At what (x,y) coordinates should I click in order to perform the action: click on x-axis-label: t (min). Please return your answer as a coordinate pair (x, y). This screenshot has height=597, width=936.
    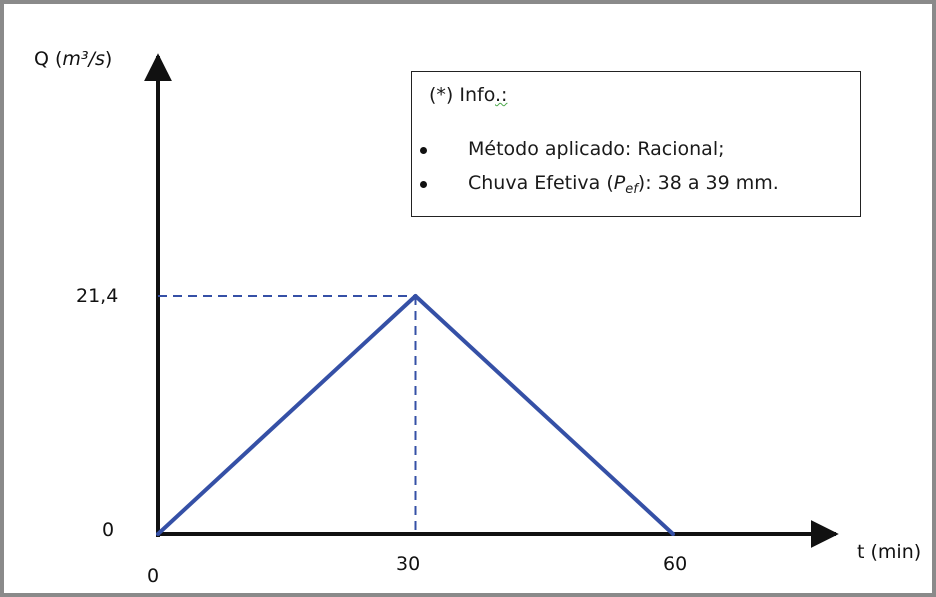
    Looking at the image, I should click on (889, 552).